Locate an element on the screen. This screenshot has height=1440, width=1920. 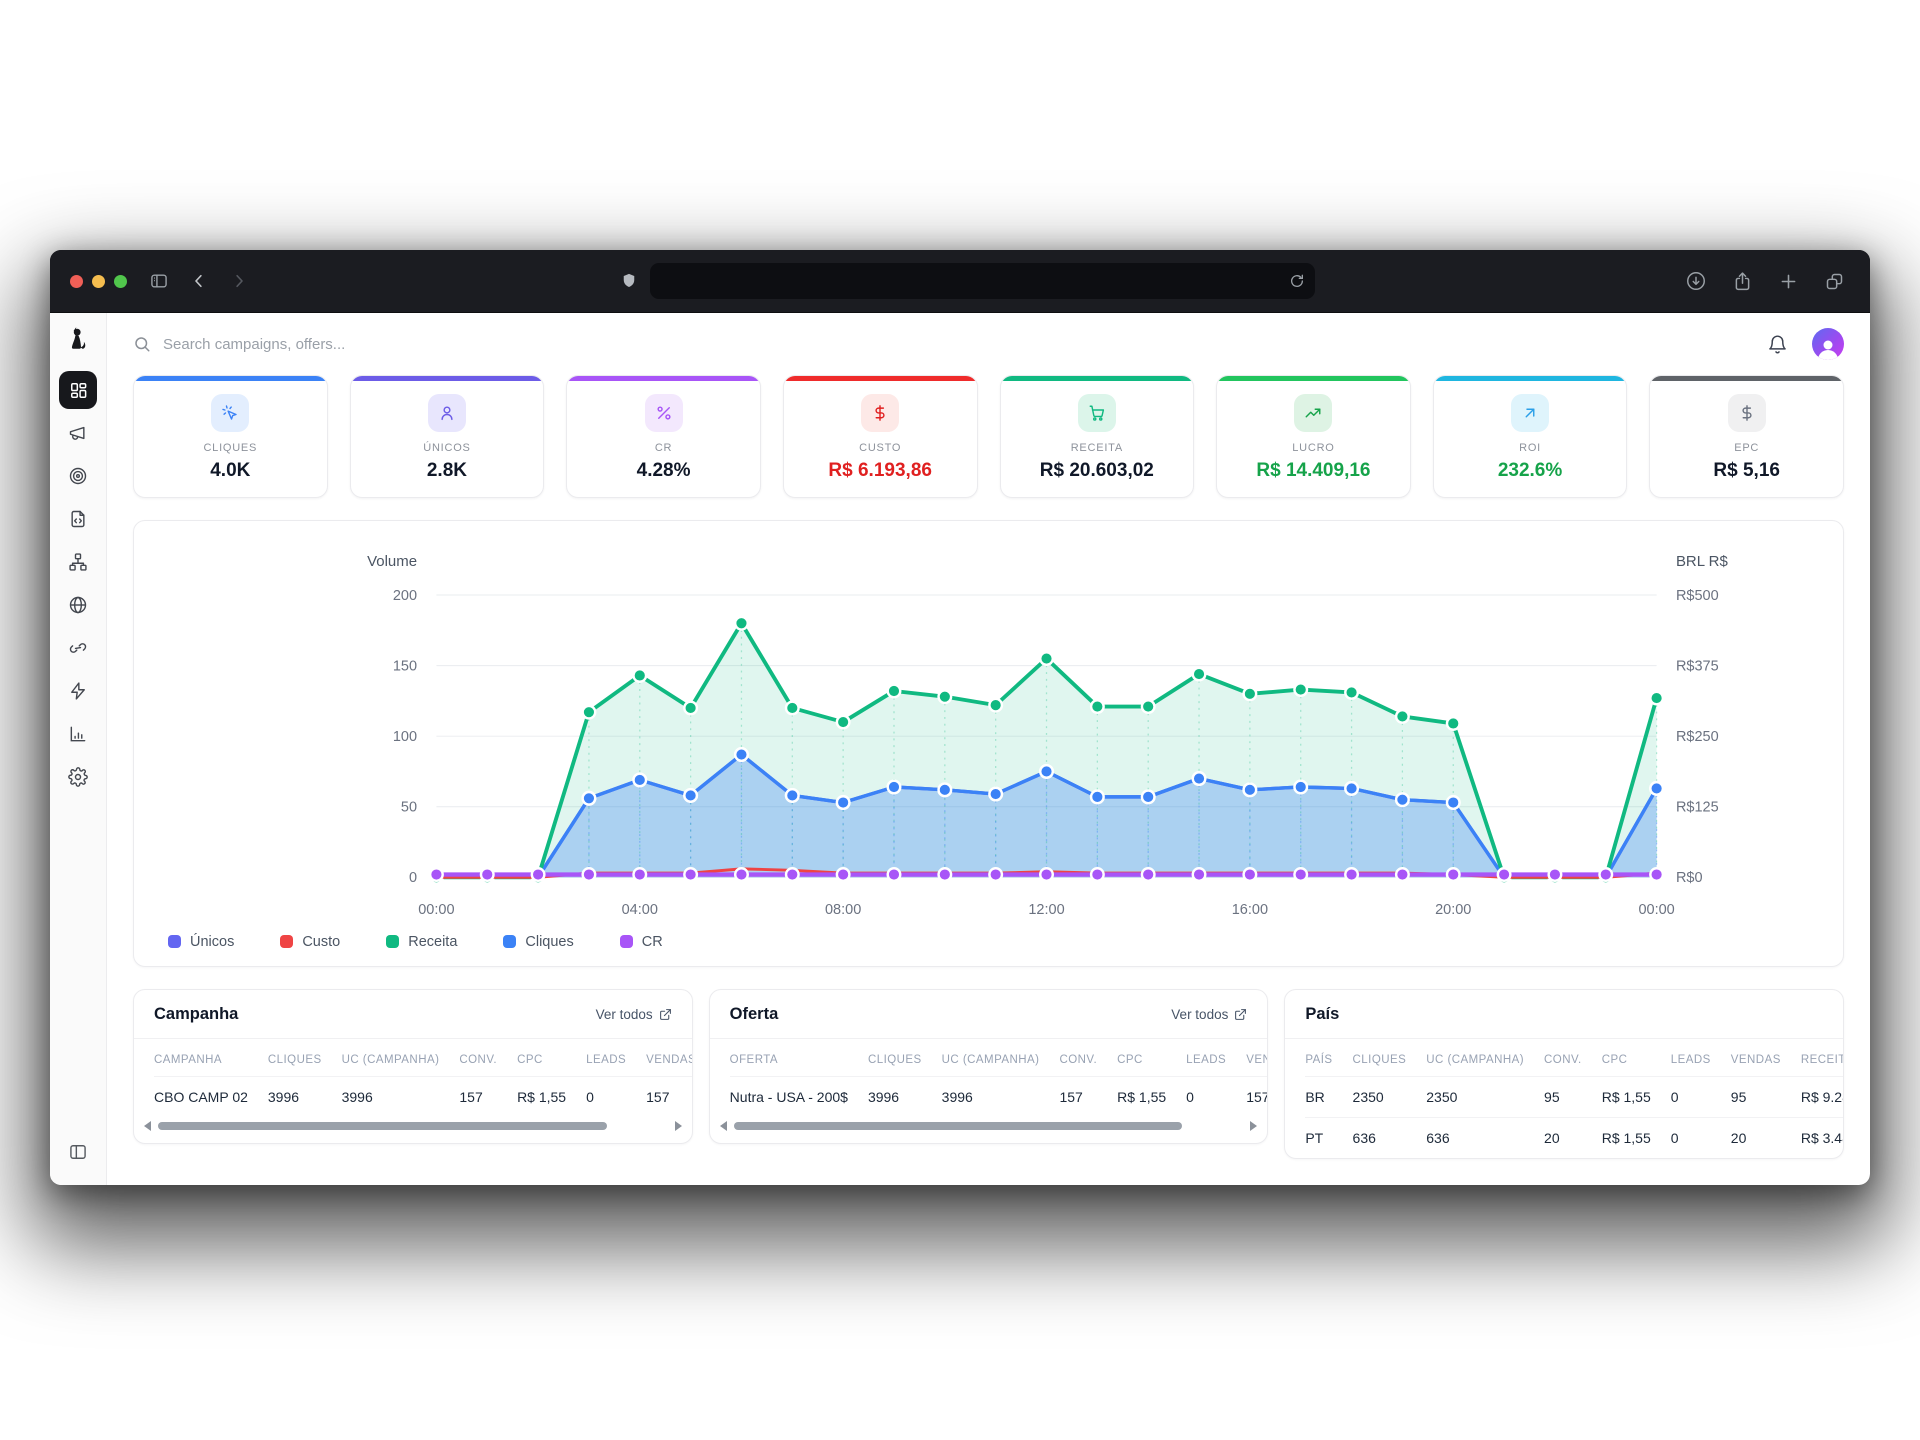
svg-text: R$250 is located at coordinates (1697, 737).